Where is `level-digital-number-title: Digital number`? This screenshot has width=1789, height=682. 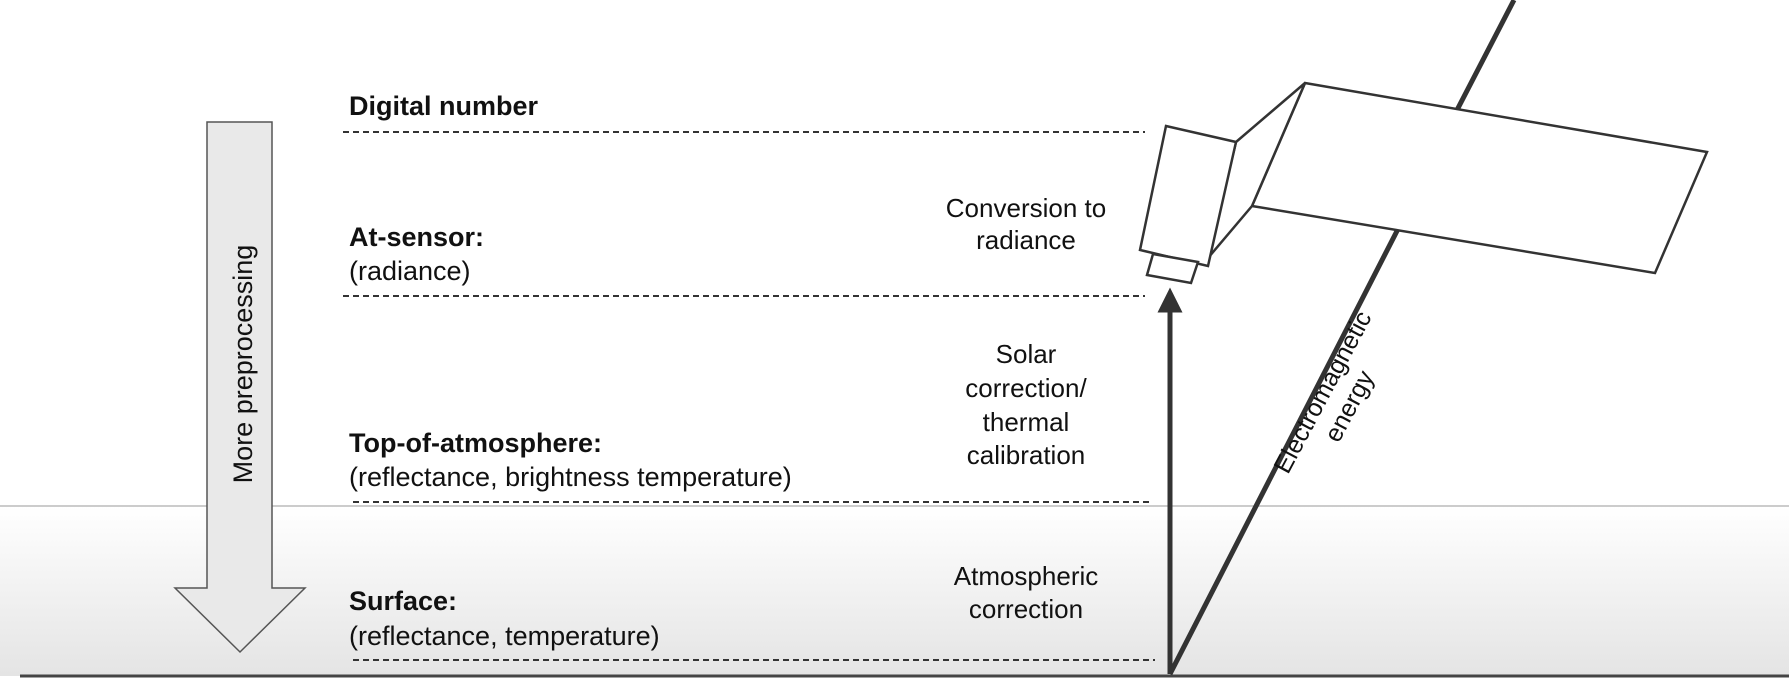
level-digital-number-title: Digital number is located at coordinates (444, 106).